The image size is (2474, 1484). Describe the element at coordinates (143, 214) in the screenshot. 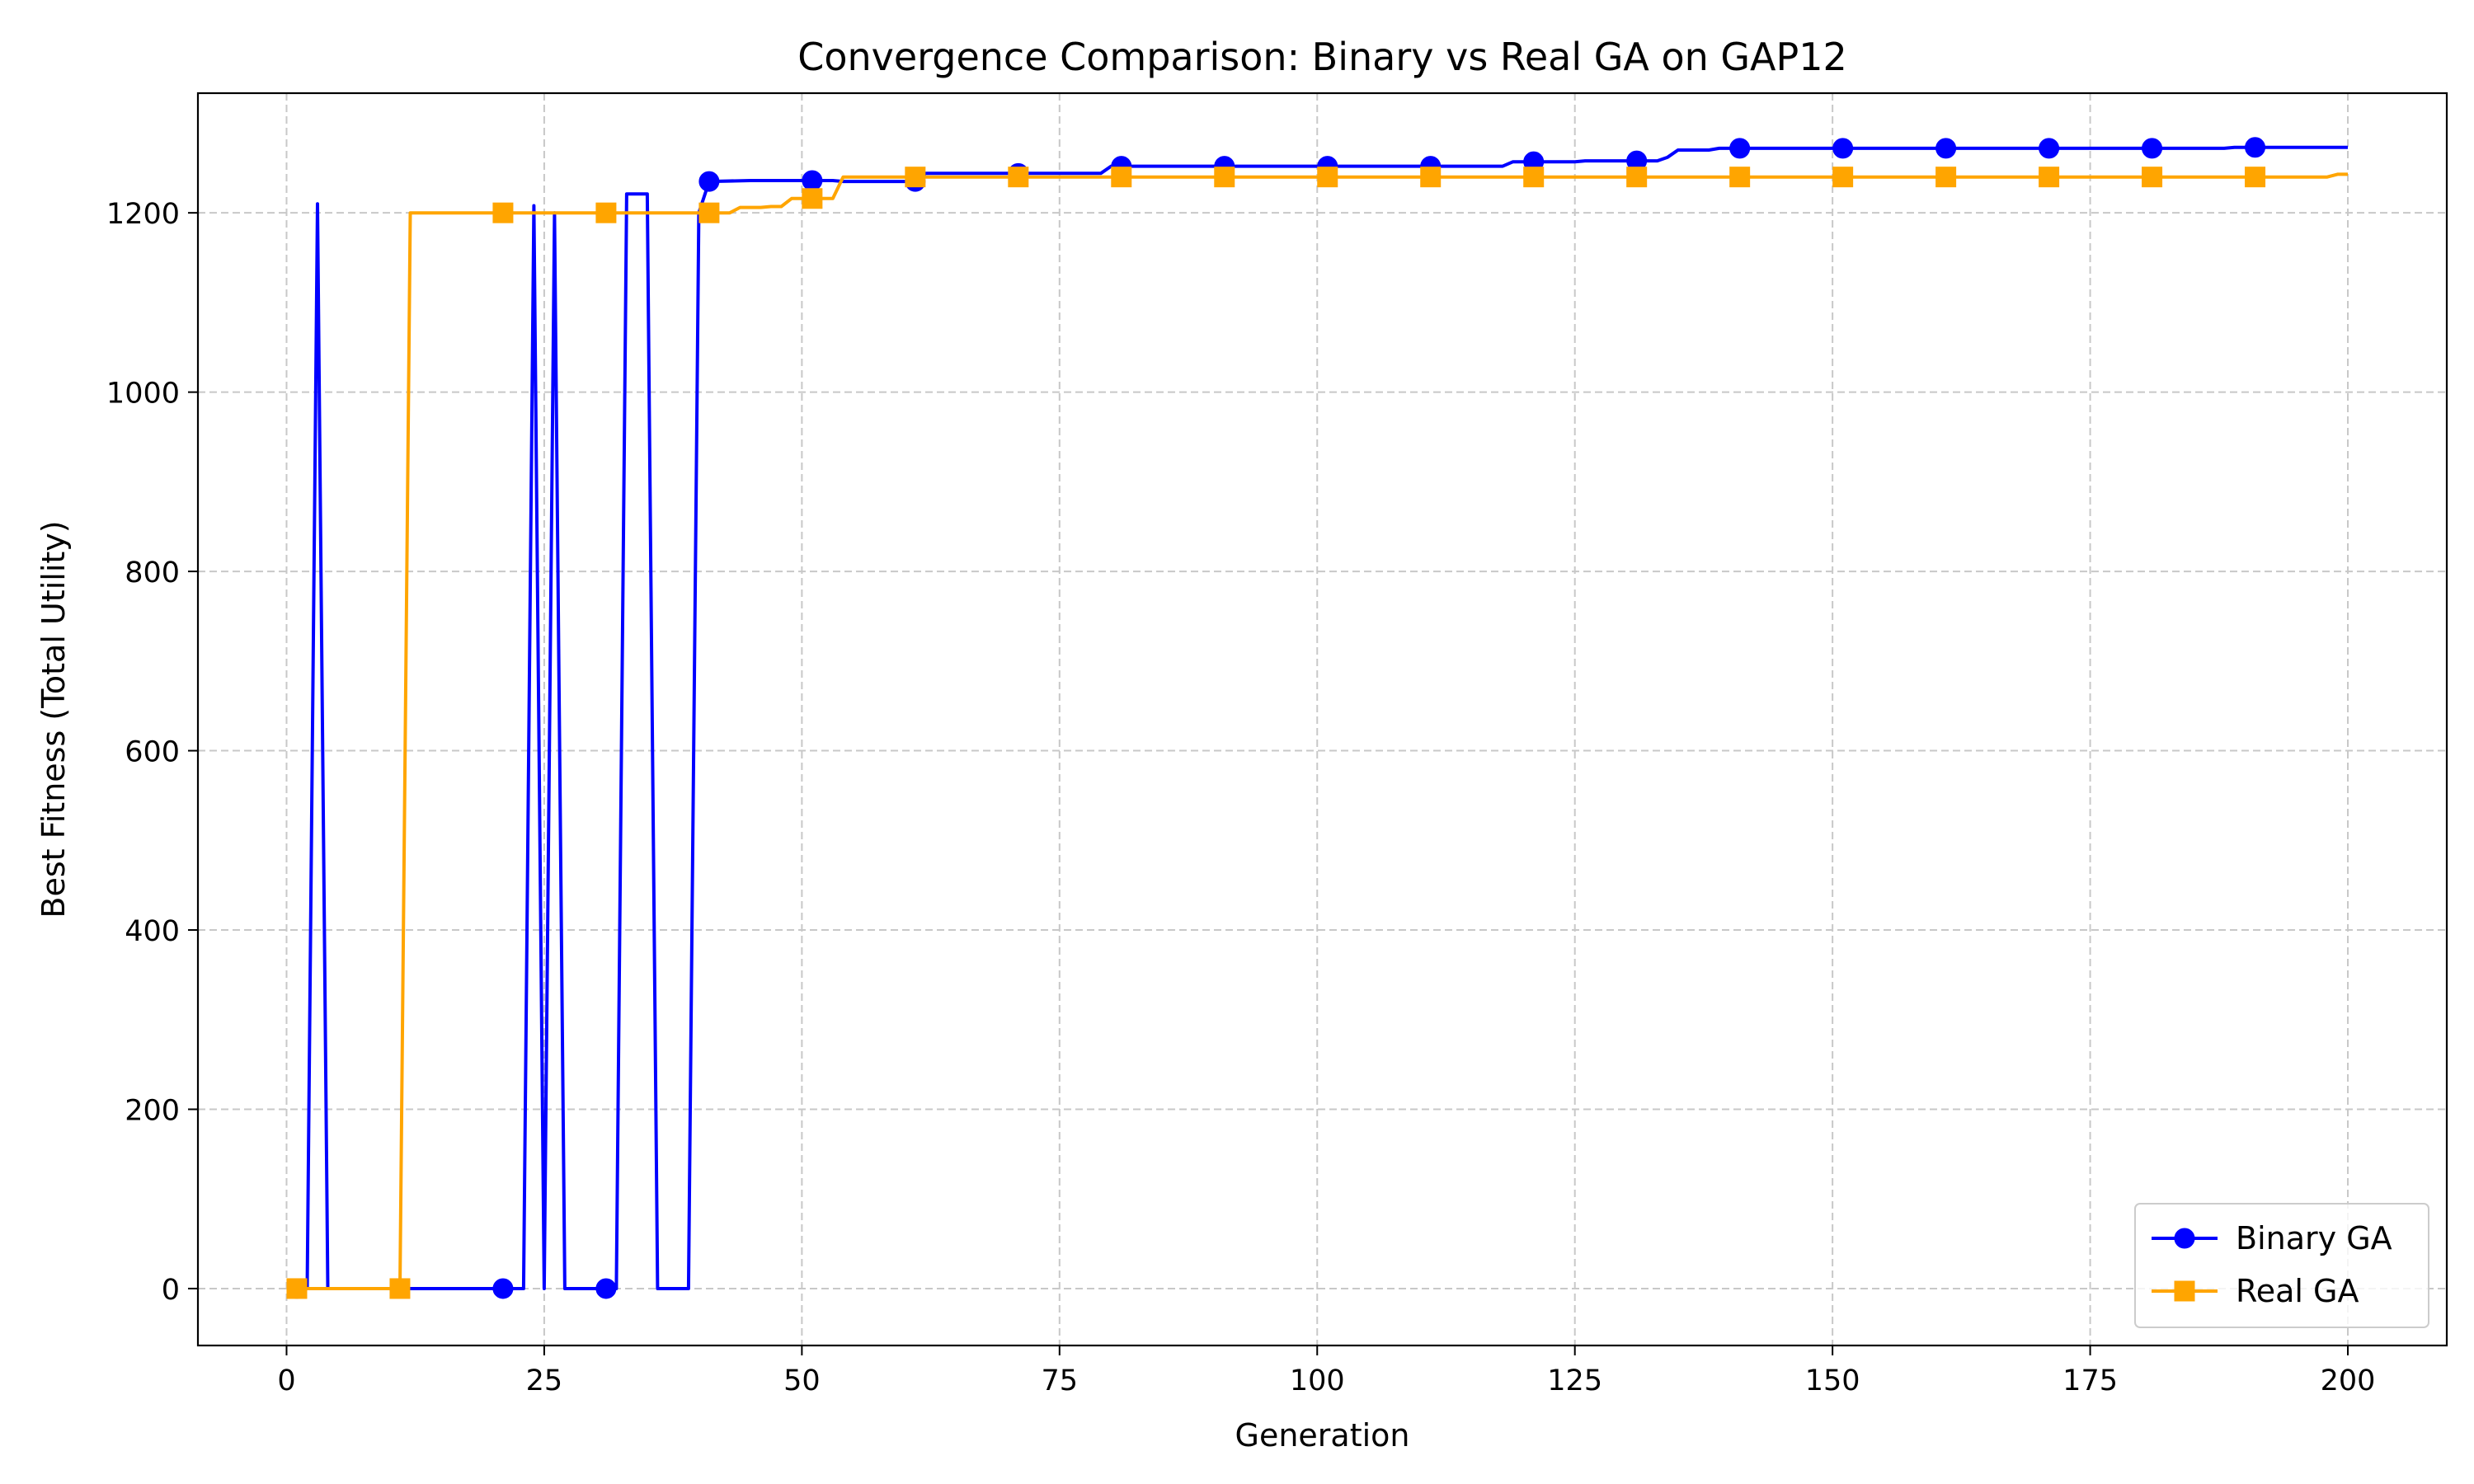

I see `y-tick-label: 1200` at that location.